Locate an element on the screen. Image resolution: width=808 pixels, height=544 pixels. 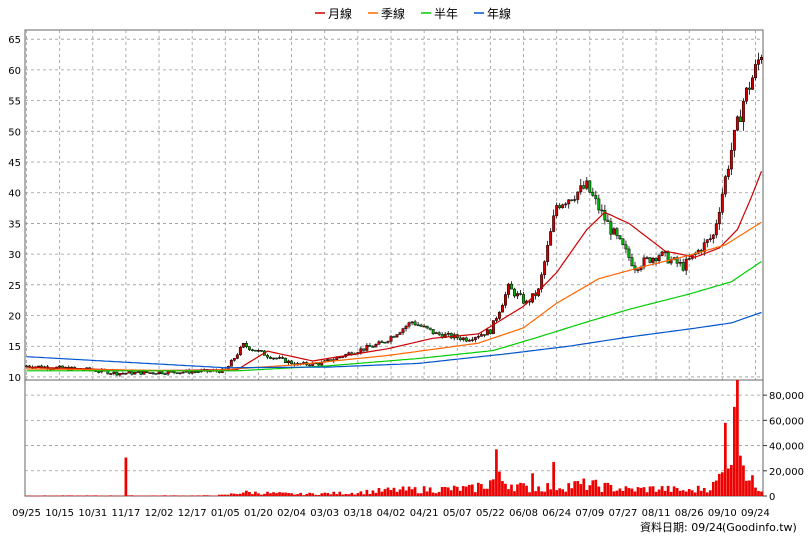
volume-tick-label: 40,000 is located at coordinates (786, 447).